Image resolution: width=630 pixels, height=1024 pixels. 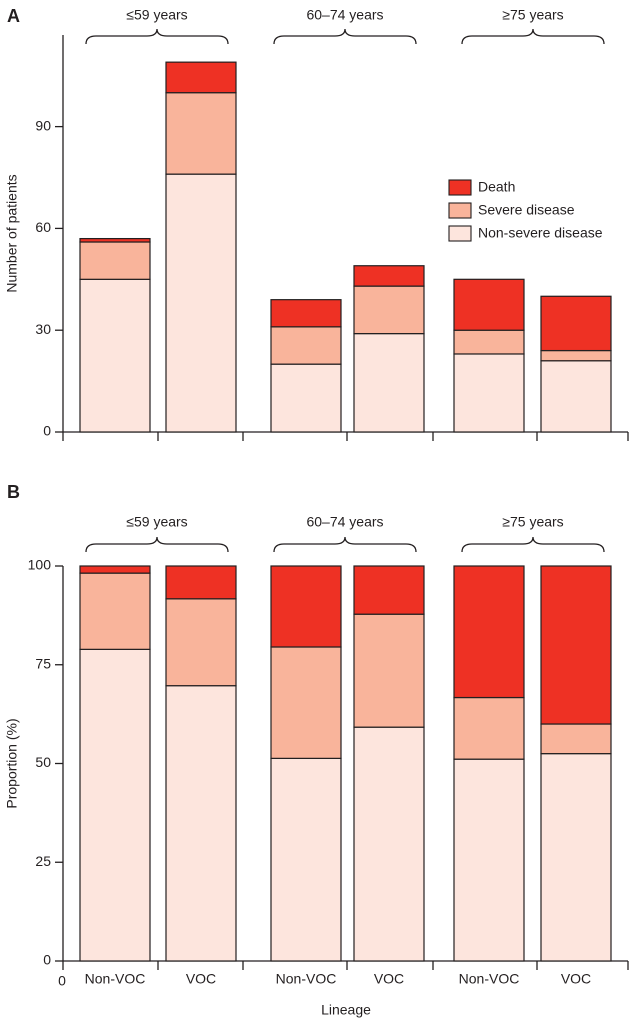 What do you see at coordinates (201, 303) in the screenshot?
I see `bar-segment: Non-severe disease: 76` at bounding box center [201, 303].